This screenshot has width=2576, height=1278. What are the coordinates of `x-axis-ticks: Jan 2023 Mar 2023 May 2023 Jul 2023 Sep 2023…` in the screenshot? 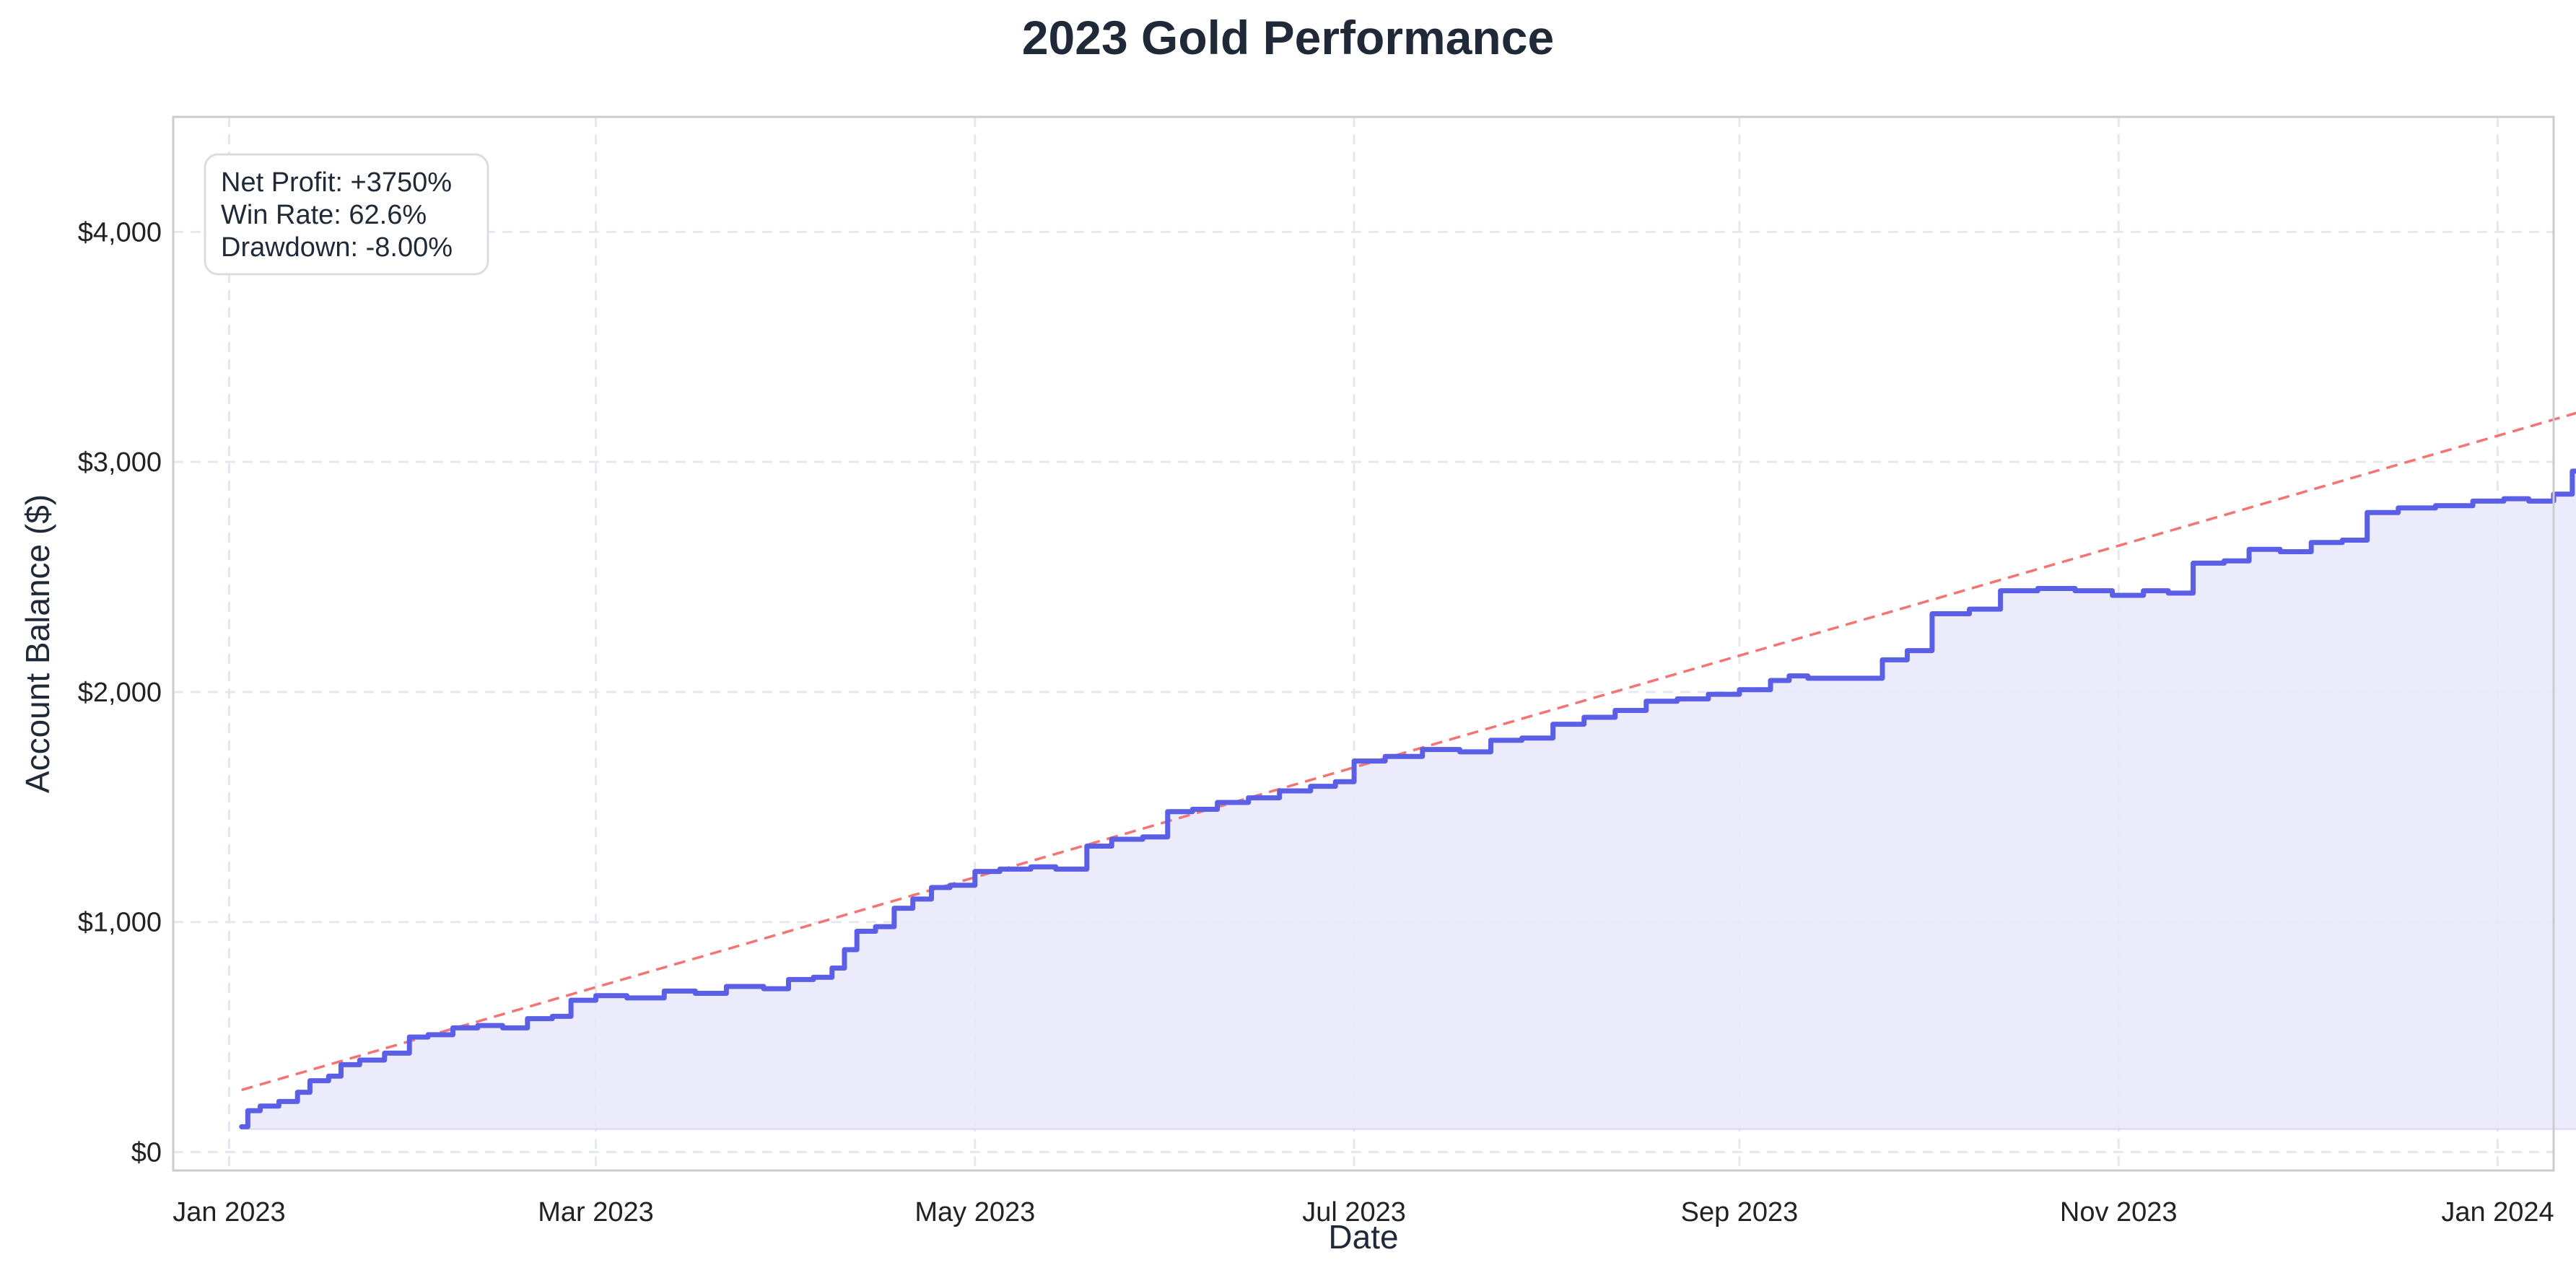 It's located at (1363, 1212).